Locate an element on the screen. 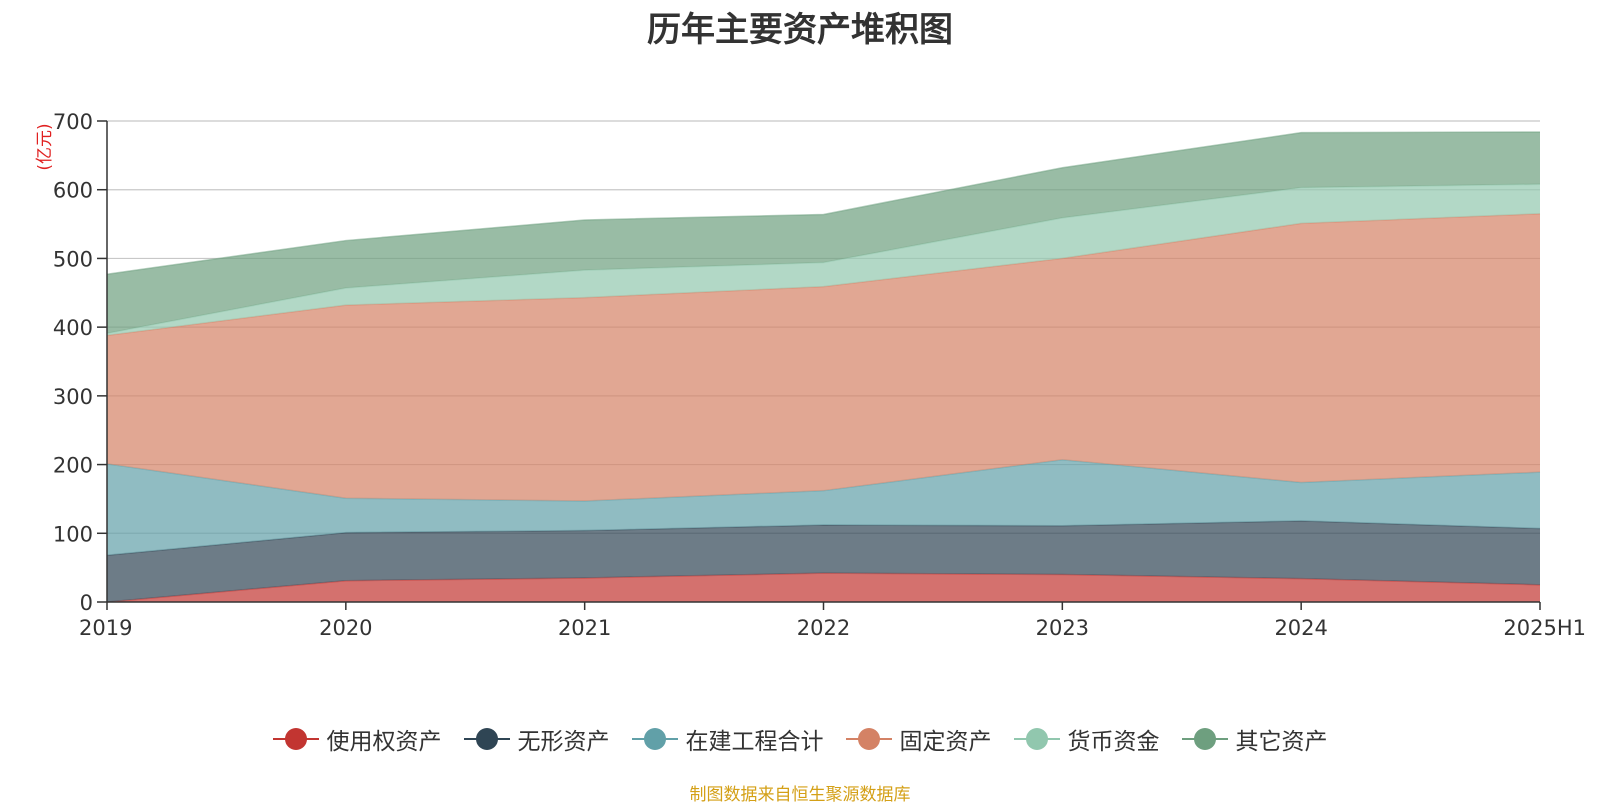 Image resolution: width=1600 pixels, height=805 pixels. x-tick-label: 2024 is located at coordinates (1300, 628).